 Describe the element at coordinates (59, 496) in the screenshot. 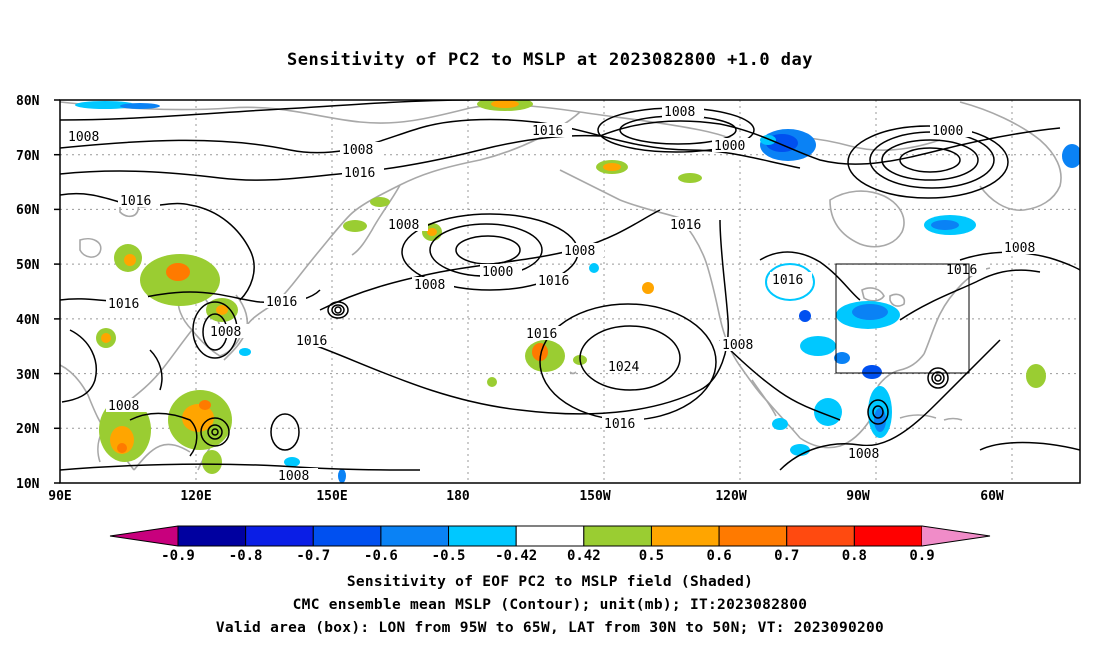

I see `lon-tick-label: 90E` at that location.